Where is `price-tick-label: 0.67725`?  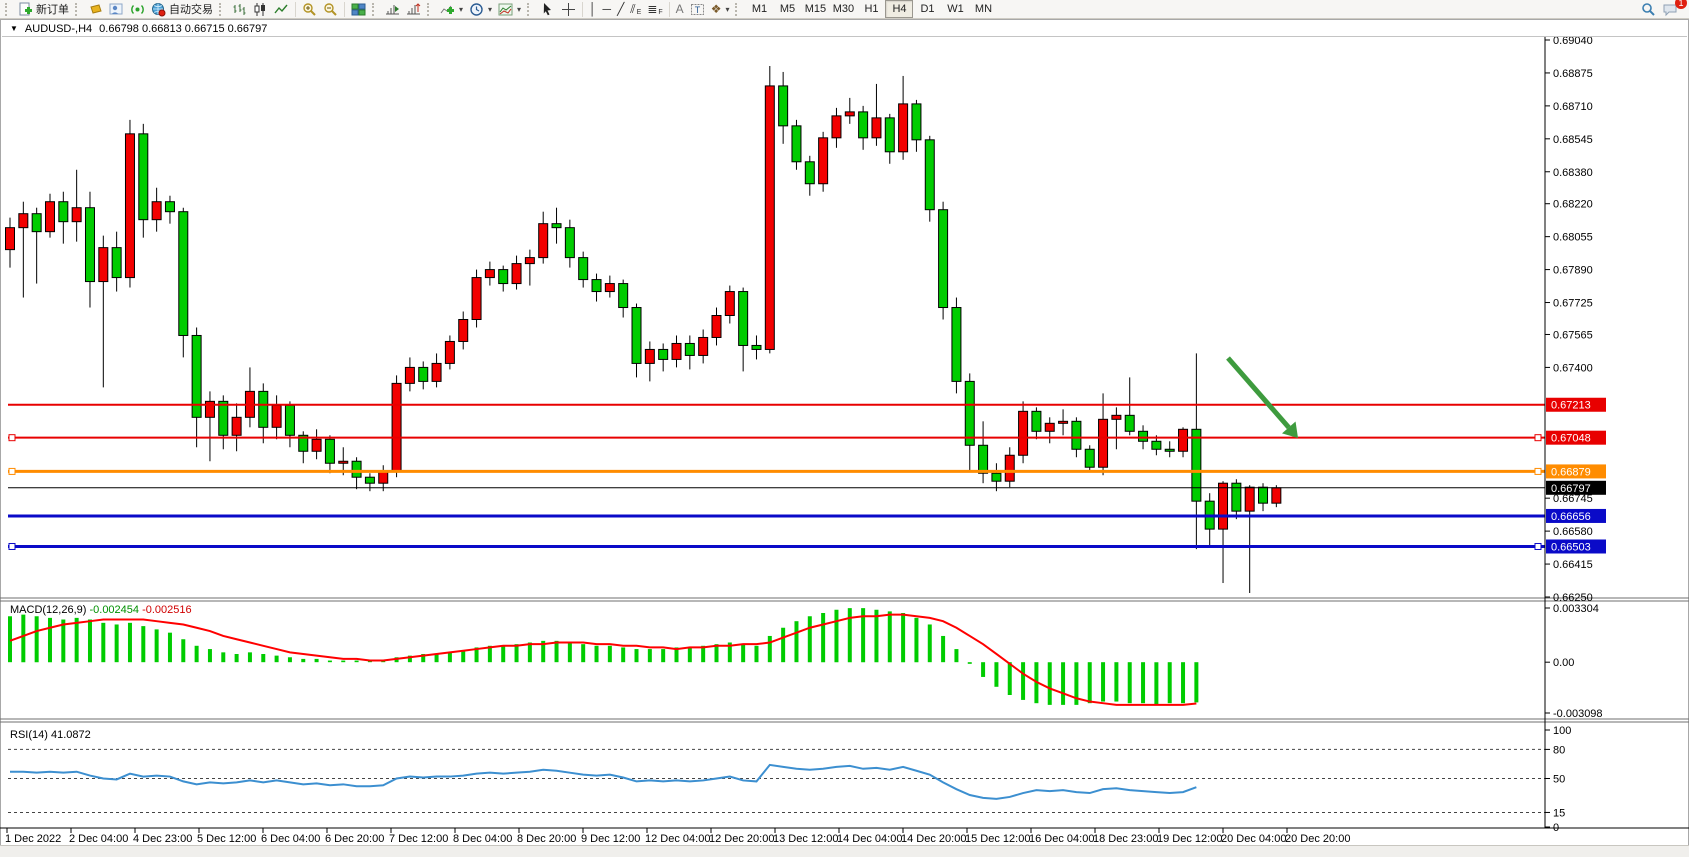 price-tick-label: 0.67725 is located at coordinates (1573, 304).